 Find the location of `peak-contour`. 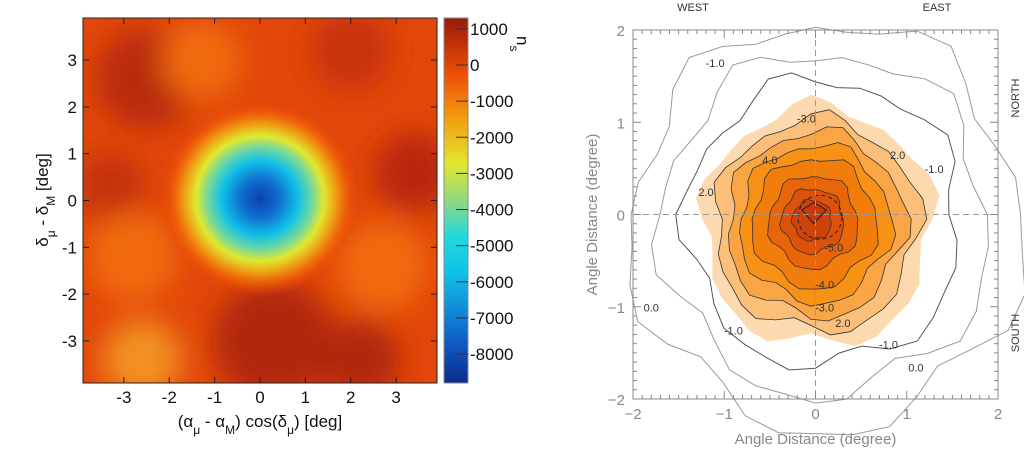

peak-contour is located at coordinates (814, 213).